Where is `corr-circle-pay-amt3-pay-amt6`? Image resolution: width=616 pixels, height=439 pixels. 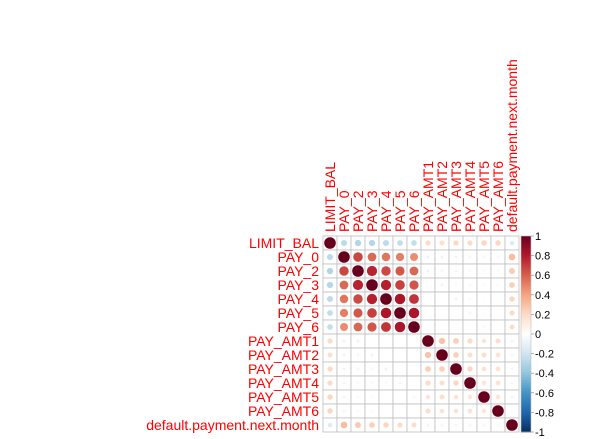
corr-circle-pay-amt3-pay-amt6 is located at coordinates (498, 369).